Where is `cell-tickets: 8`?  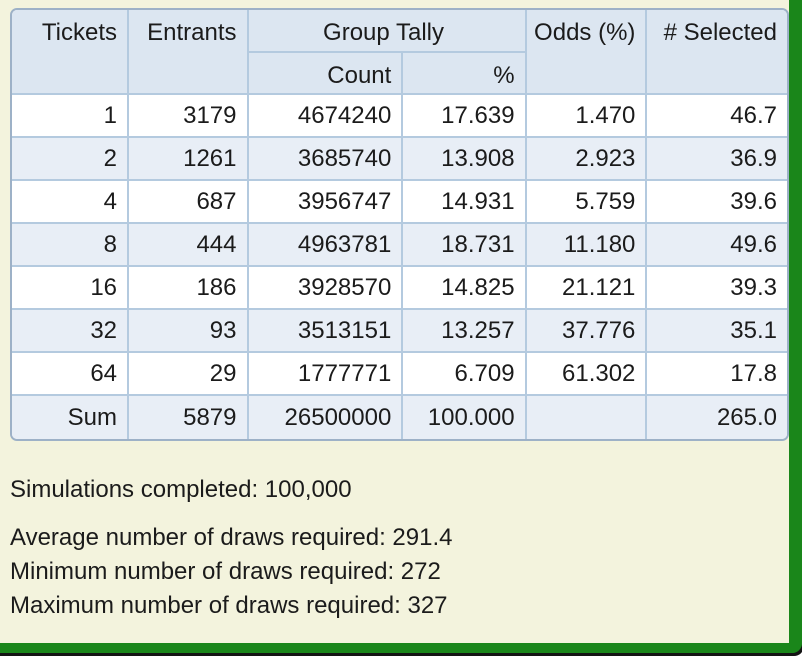 cell-tickets: 8 is located at coordinates (71, 245).